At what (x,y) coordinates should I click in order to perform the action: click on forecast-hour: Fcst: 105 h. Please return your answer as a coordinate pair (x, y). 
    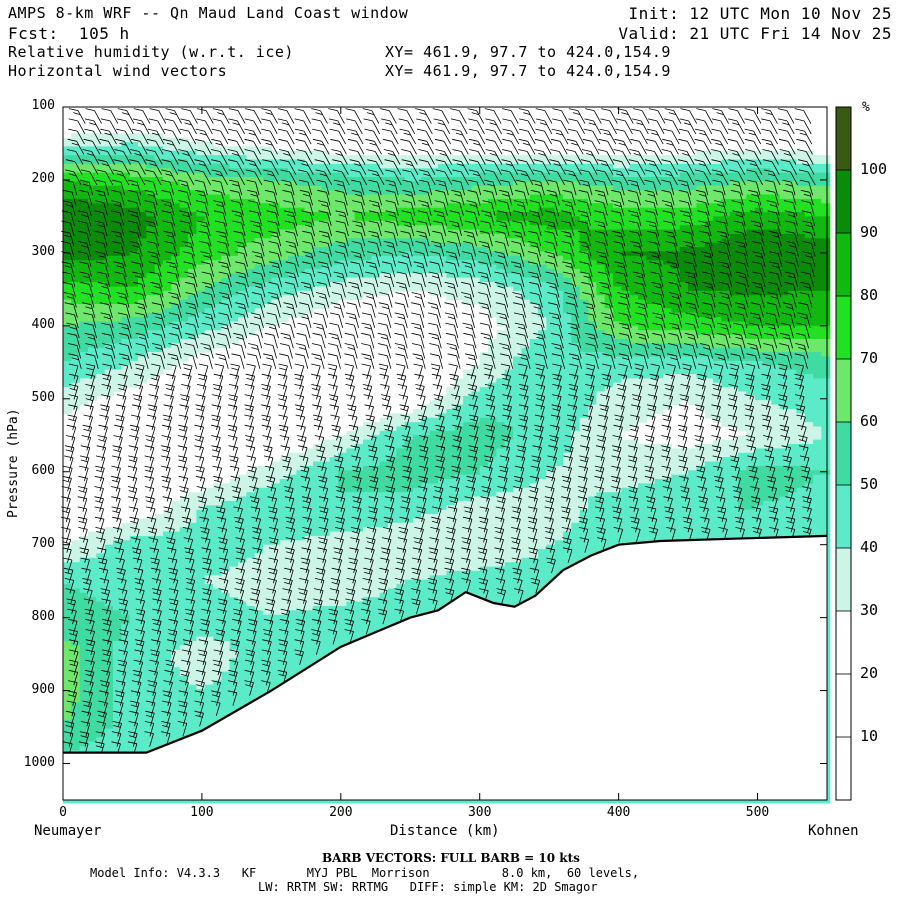
    Looking at the image, I should click on (69, 33).